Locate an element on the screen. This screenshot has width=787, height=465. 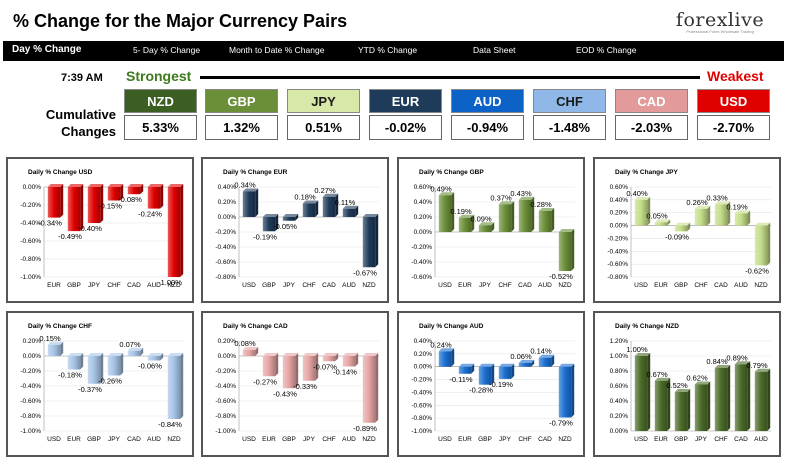
data-label: -0.26% is located at coordinates (110, 381).